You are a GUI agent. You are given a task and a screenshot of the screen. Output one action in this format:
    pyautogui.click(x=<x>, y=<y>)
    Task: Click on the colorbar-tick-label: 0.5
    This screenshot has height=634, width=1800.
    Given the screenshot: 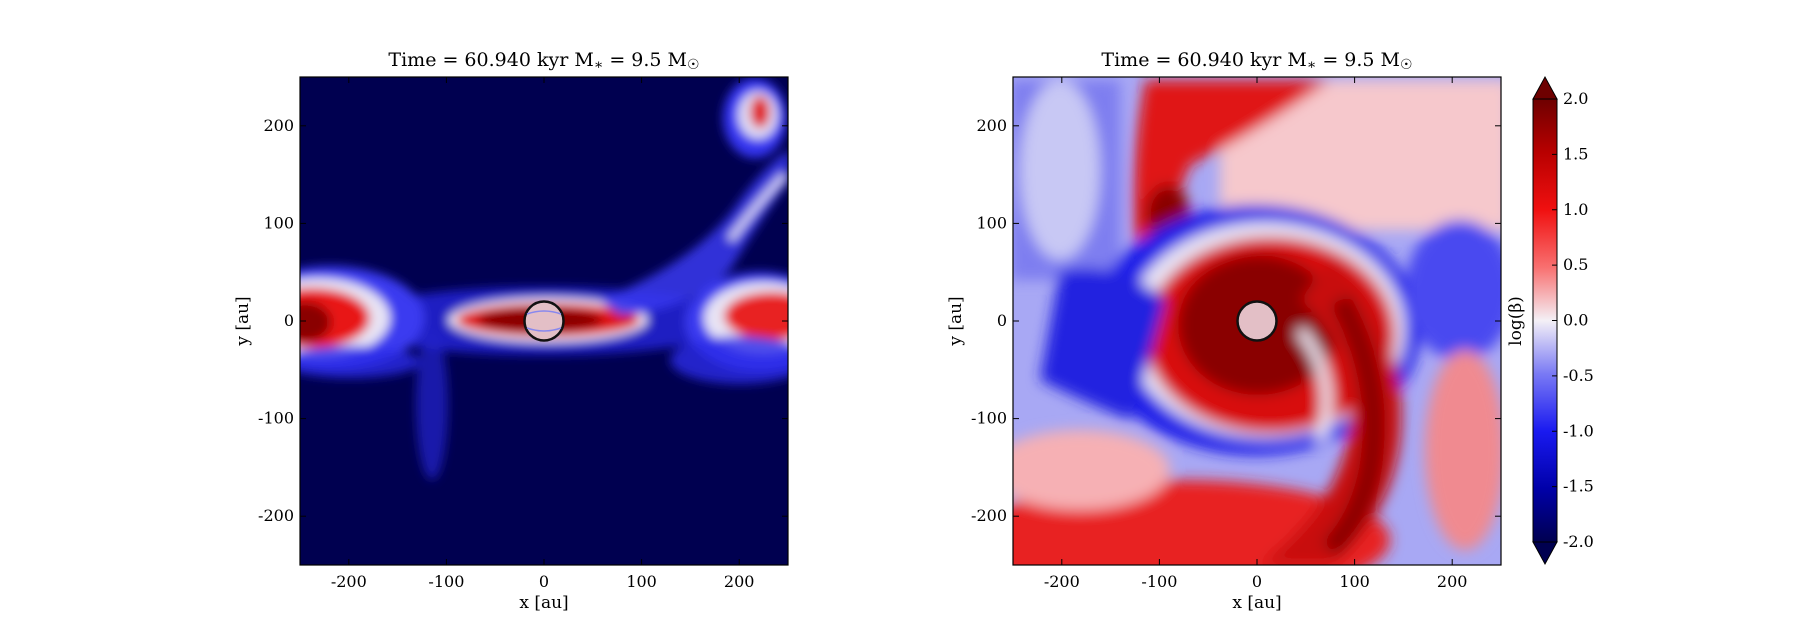 What is the action you would take?
    pyautogui.click(x=1575, y=264)
    